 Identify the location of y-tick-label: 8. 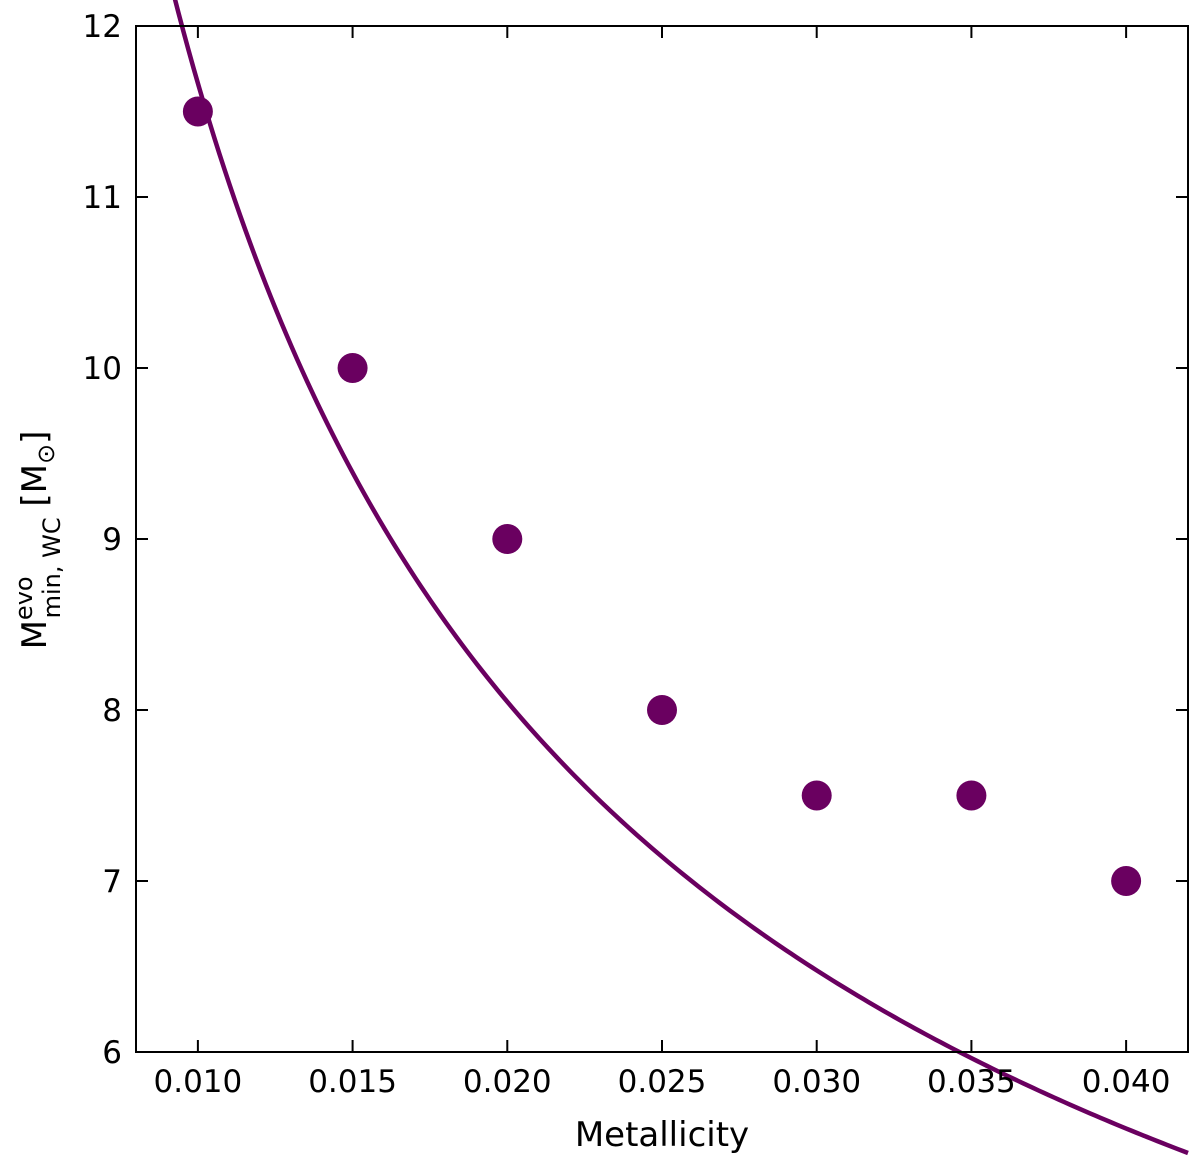
(112, 711).